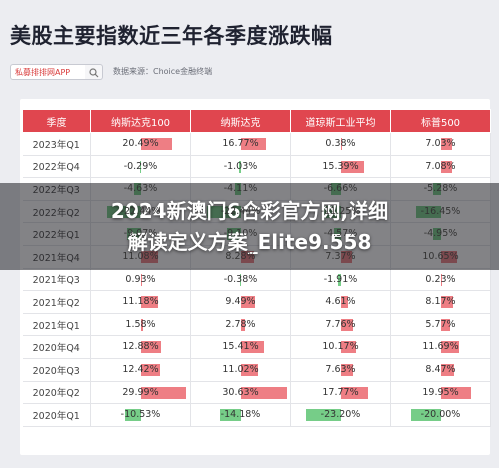 The height and width of the screenshot is (468, 499). Describe the element at coordinates (240, 121) in the screenshot. I see `column-header: 纳斯达克` at that location.